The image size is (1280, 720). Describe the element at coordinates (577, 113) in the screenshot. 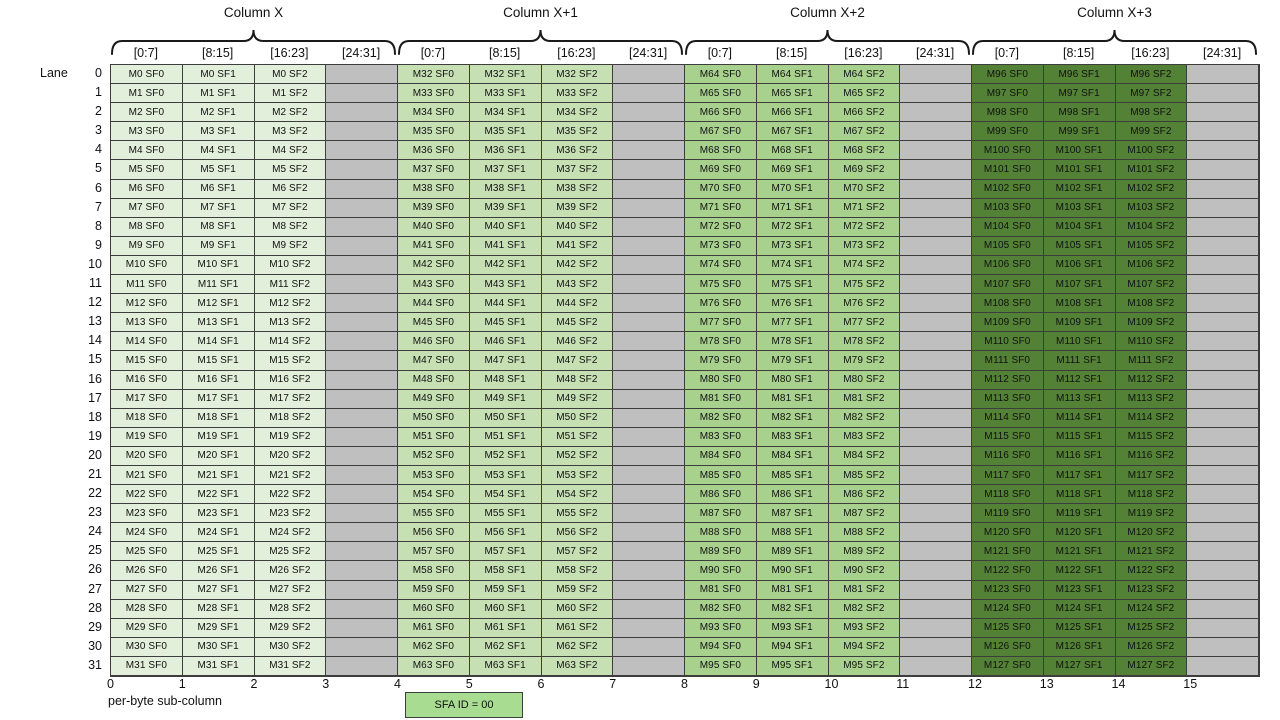

I see `grid-cell: M34 SF2` at that location.